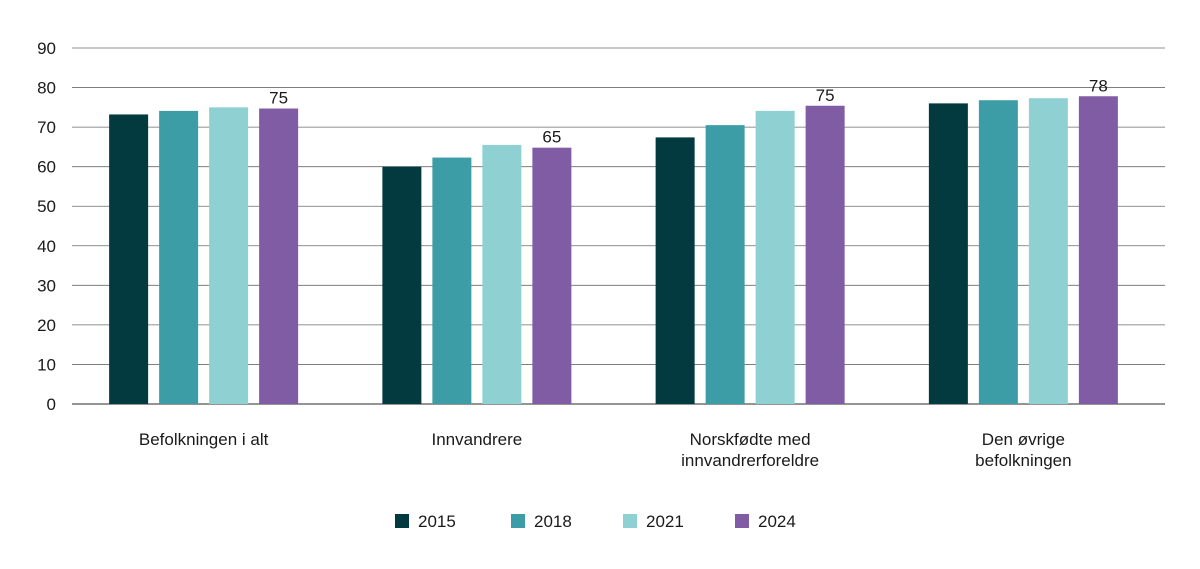 This screenshot has height=569, width=1200. Describe the element at coordinates (46, 206) in the screenshot. I see `y-tick-label: 50` at that location.